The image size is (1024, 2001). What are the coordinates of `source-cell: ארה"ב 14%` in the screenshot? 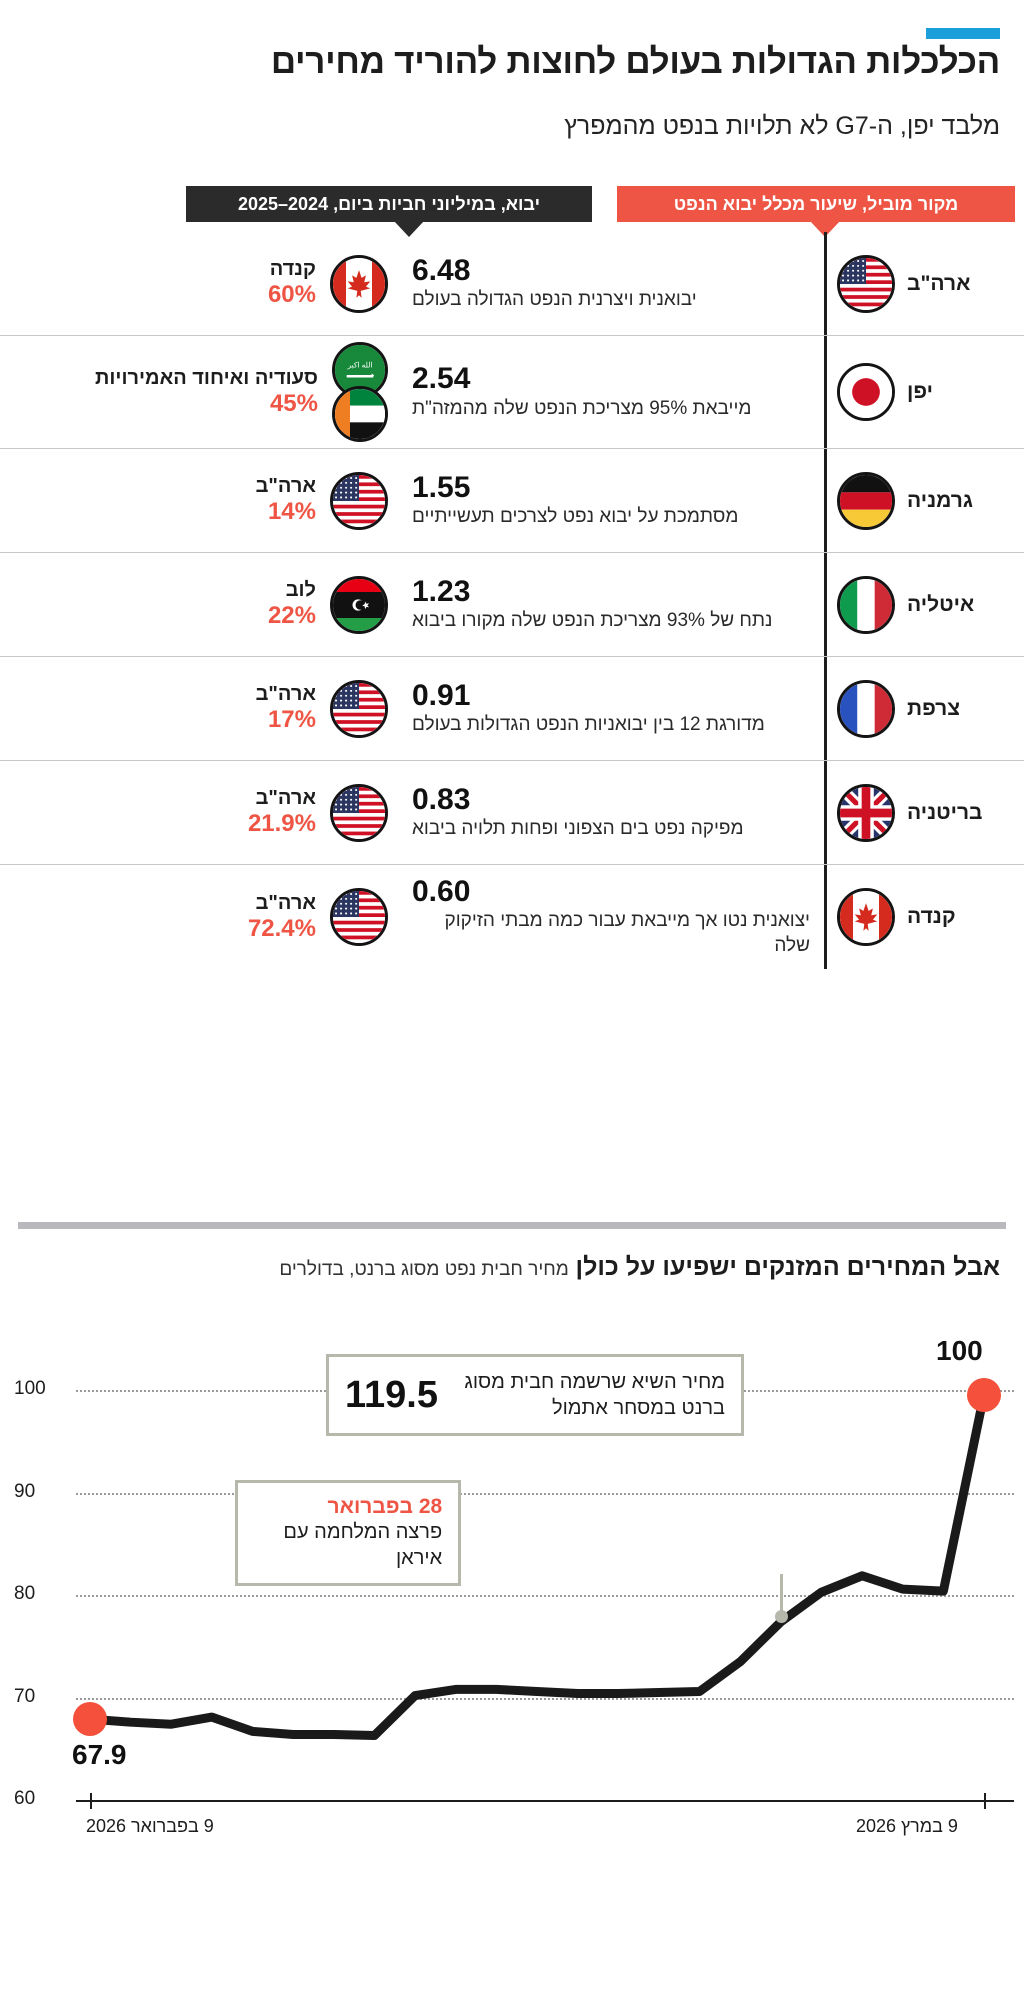 It's located at (199, 500).